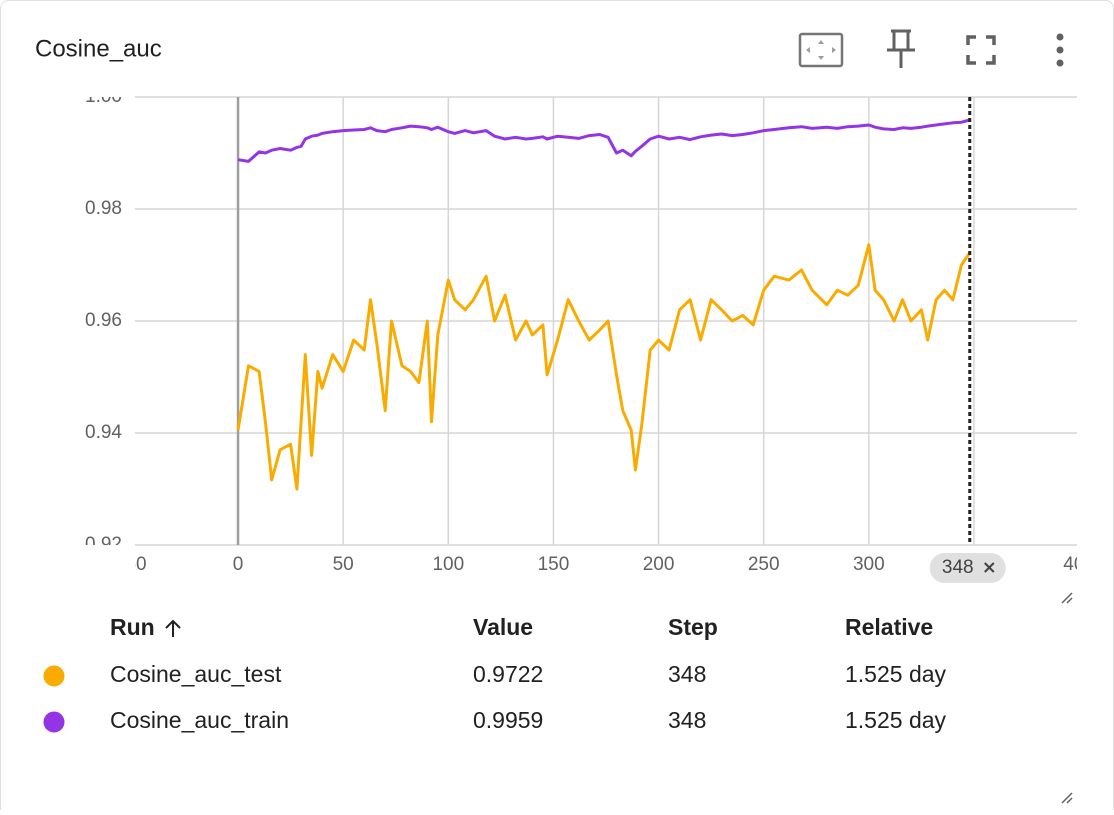 This screenshot has height=815, width=1114. What do you see at coordinates (989, 567) in the screenshot?
I see `cursor-close-icon` at bounding box center [989, 567].